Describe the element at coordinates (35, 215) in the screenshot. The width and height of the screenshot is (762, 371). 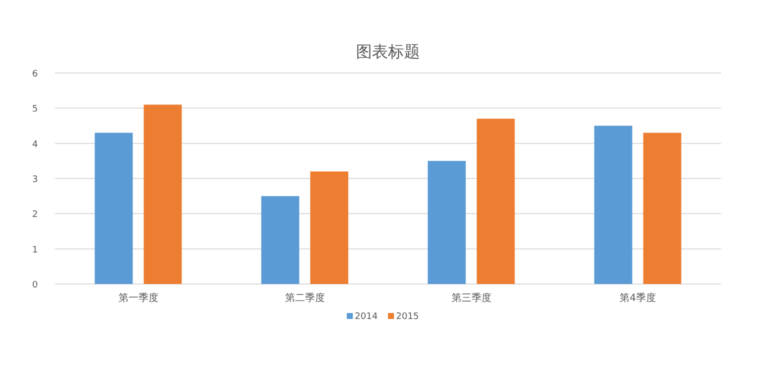
I see `y-tick-label: 2` at that location.